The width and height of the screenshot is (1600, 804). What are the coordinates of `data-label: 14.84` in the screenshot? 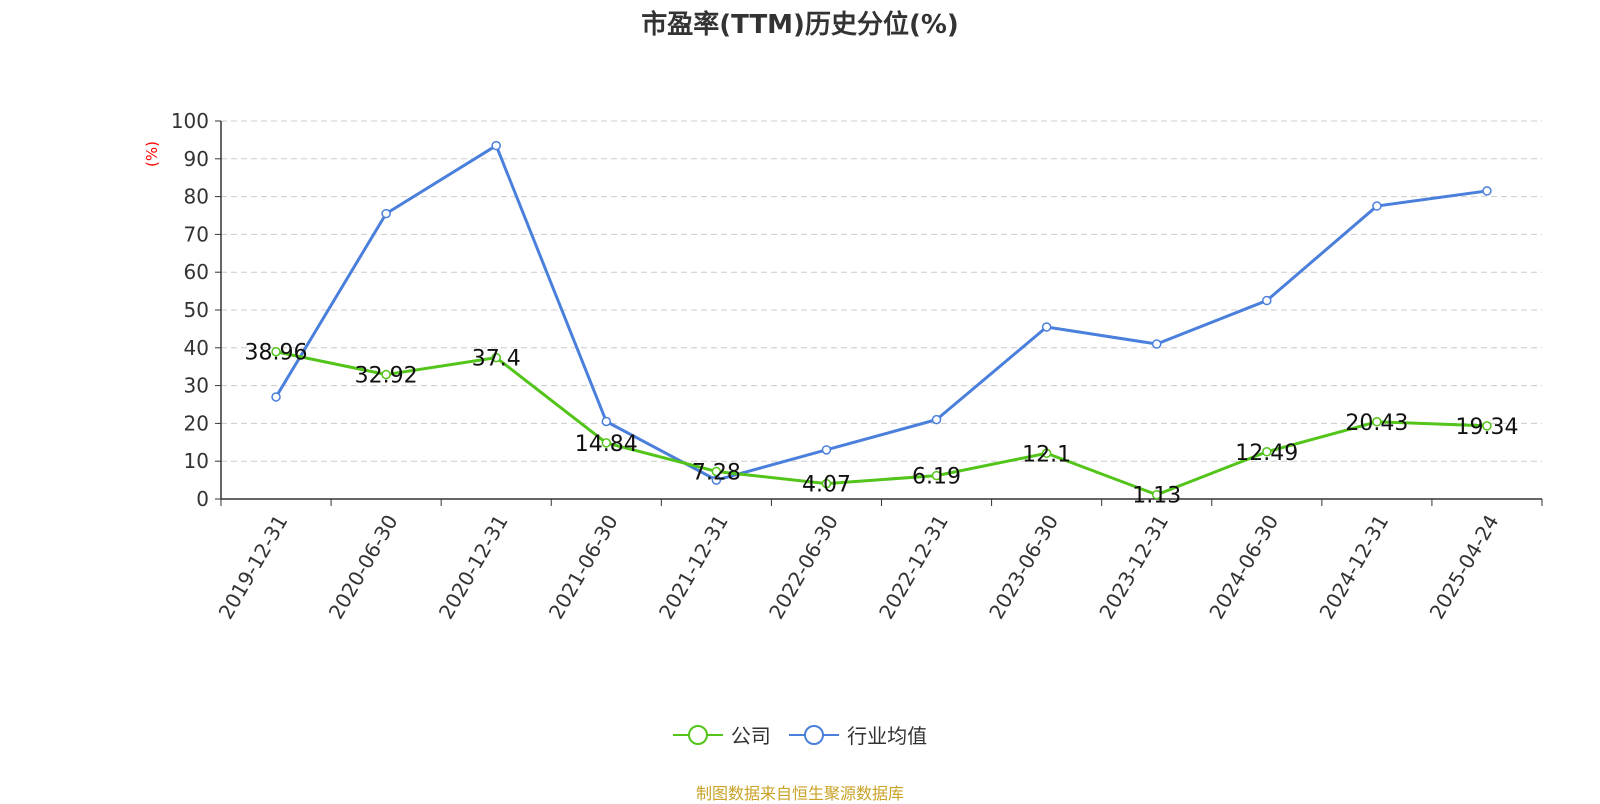 It's located at (606, 444).